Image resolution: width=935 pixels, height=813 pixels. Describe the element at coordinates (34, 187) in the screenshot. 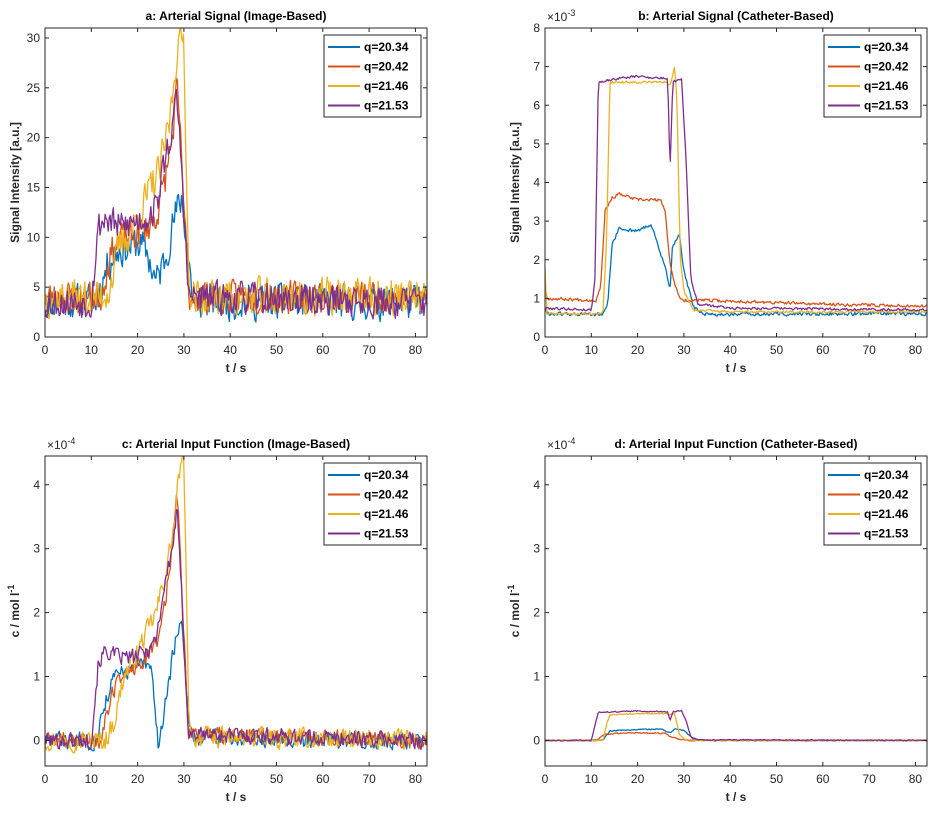

I see `y-tick-label: 15` at that location.